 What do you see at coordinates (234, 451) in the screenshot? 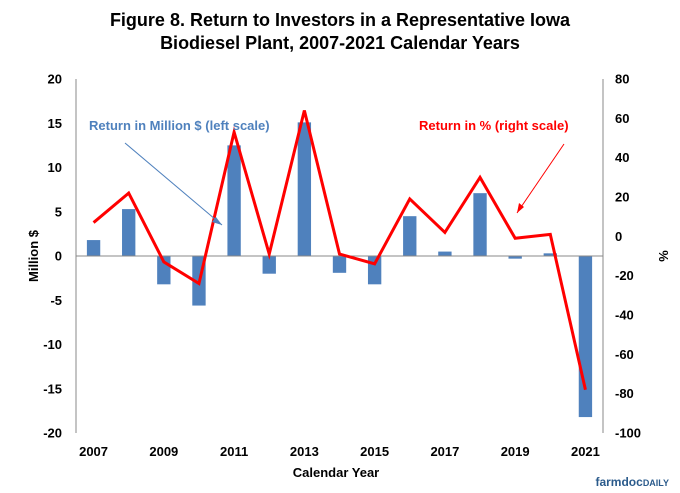
I see `x-tick-label: 2011` at bounding box center [234, 451].